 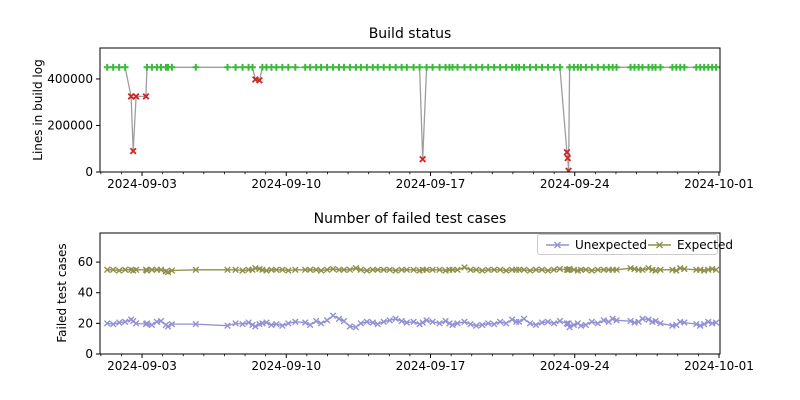 I want to click on x-tick-label: 2024-10-01, so click(x=719, y=184).